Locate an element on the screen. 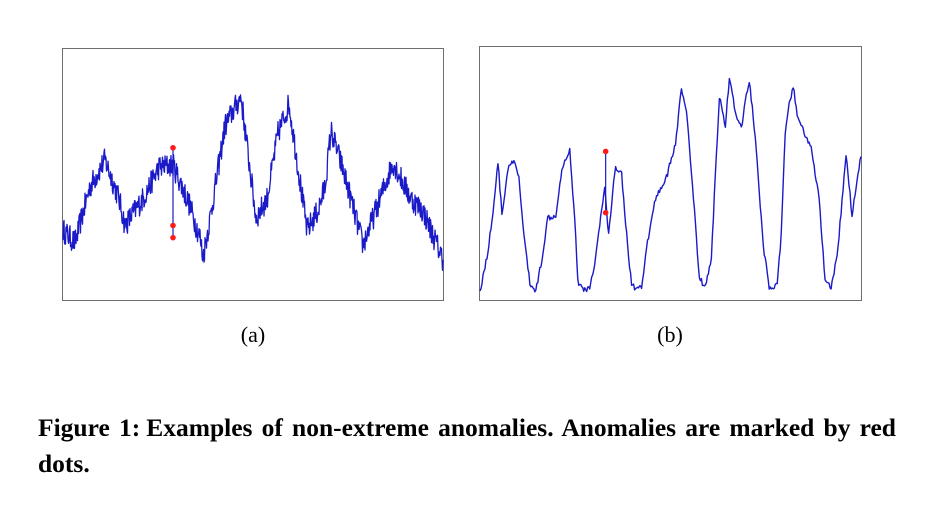 The height and width of the screenshot is (518, 928). chart-a-series-line is located at coordinates (253, 182).